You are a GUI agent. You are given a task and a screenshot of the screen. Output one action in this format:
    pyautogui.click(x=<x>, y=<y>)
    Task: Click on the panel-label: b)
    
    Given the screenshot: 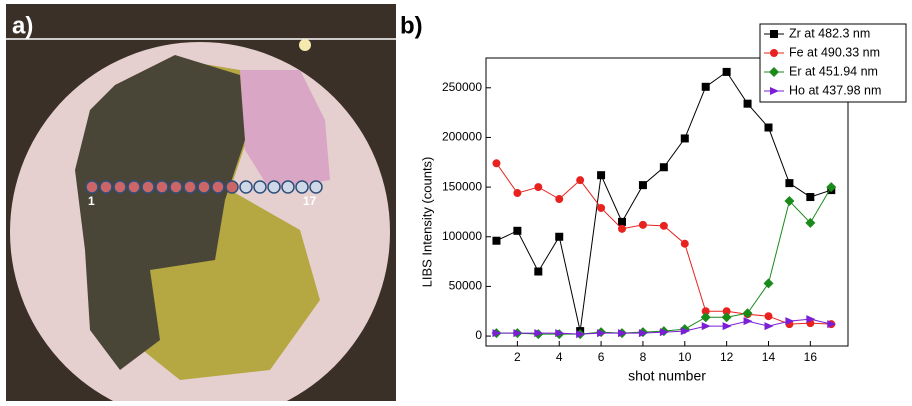 What is the action you would take?
    pyautogui.click(x=411, y=25)
    